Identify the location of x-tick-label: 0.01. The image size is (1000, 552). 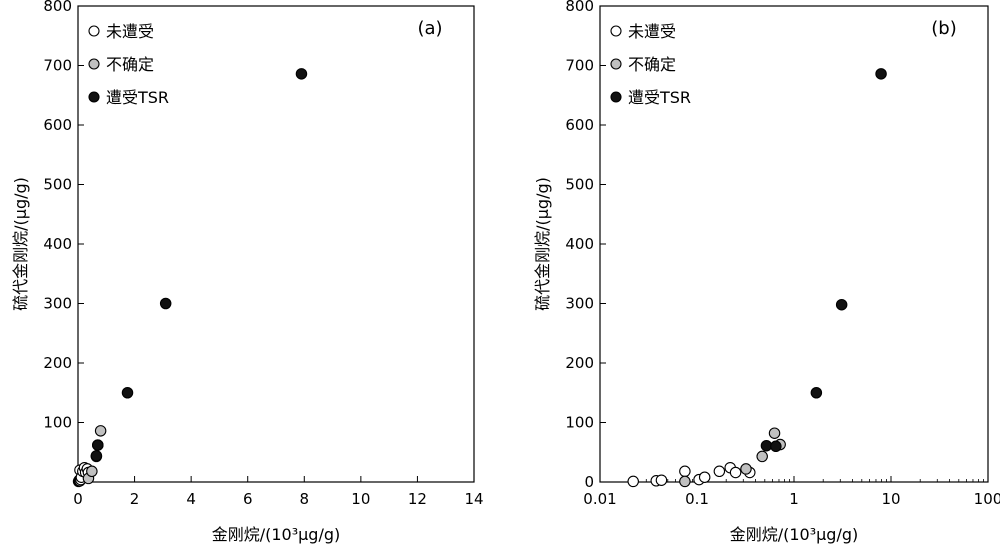
(599, 499).